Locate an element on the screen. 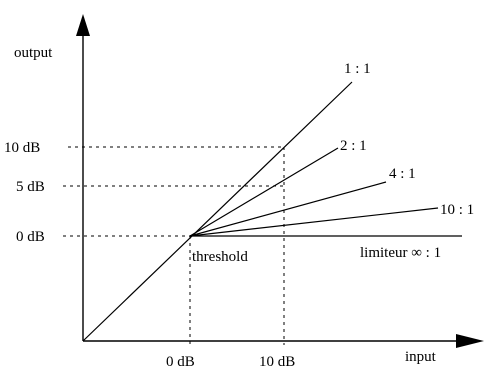 This screenshot has width=491, height=374. ratio-label-1-1: 1 is located at coordinates (357, 69).